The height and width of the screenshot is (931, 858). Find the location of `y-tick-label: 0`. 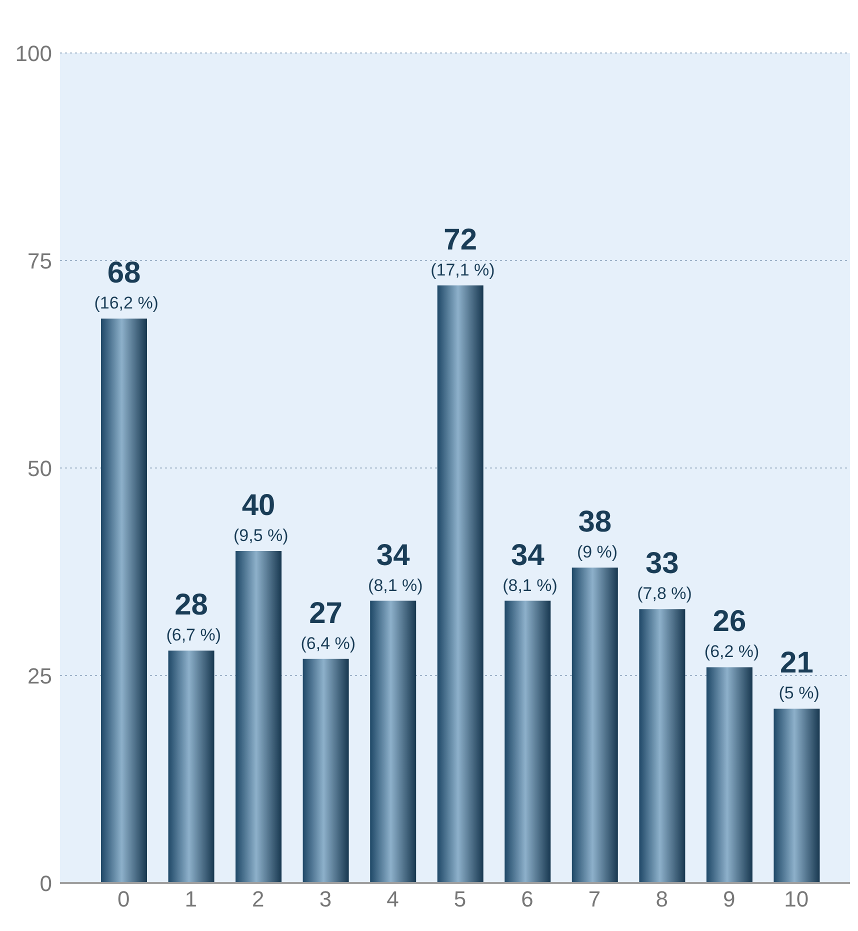

y-tick-label: 0 is located at coordinates (46, 883).